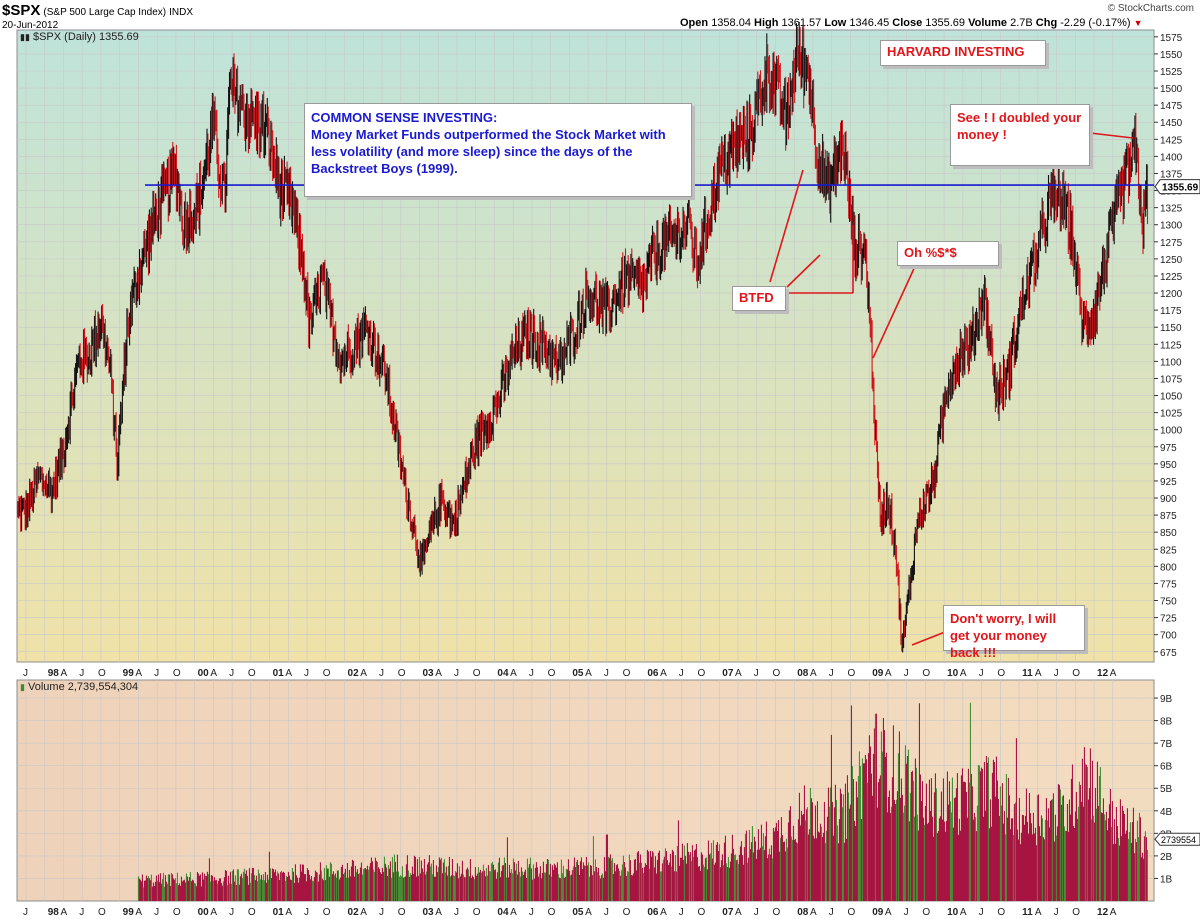  Describe the element at coordinates (988, 23) in the screenshot. I see `volume-label: Volume` at that location.